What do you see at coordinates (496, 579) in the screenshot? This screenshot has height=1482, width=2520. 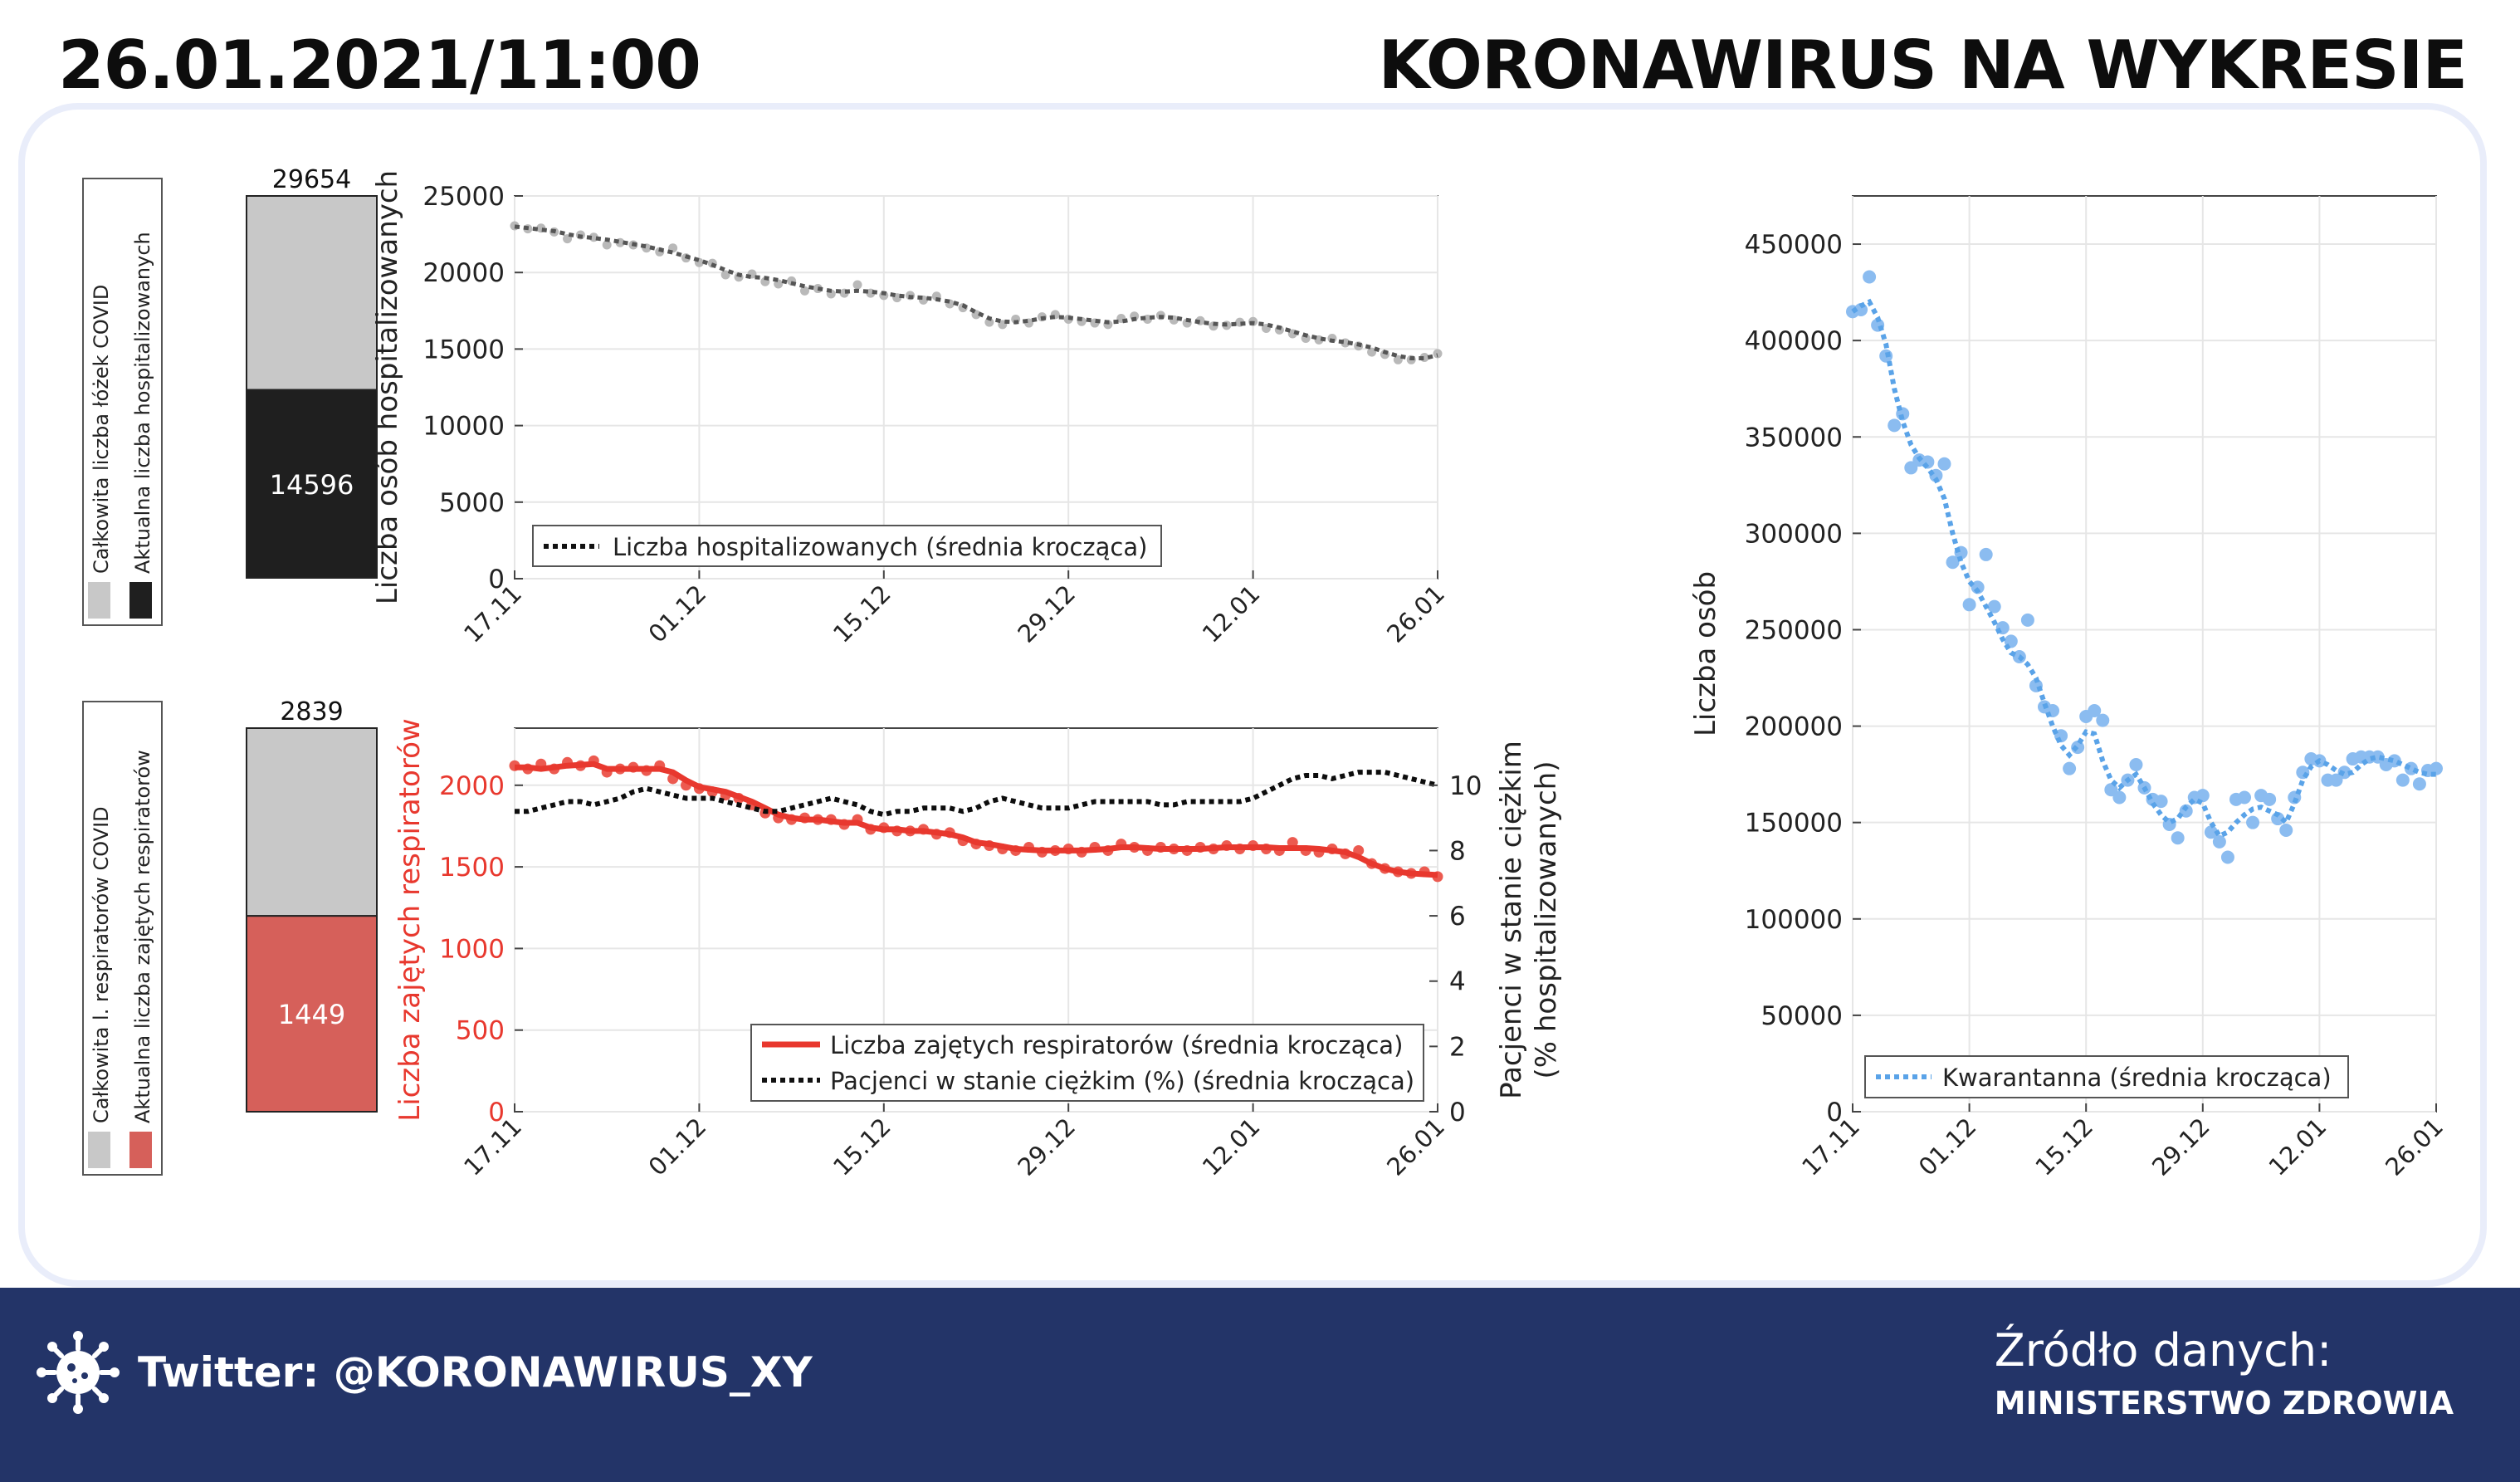 I see `hosp-line-ytick-label-0: 0` at bounding box center [496, 579].